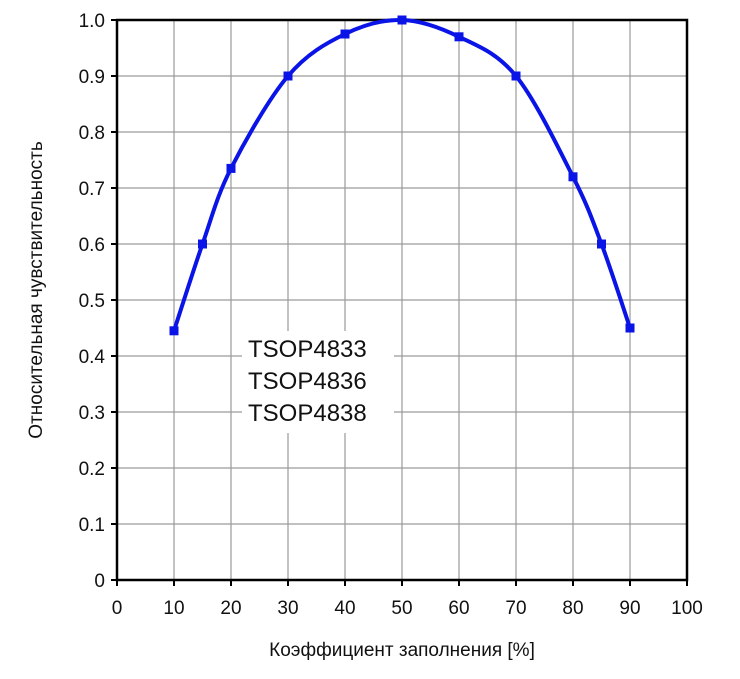  What do you see at coordinates (458, 608) in the screenshot?
I see `x-tick-label: 60` at bounding box center [458, 608].